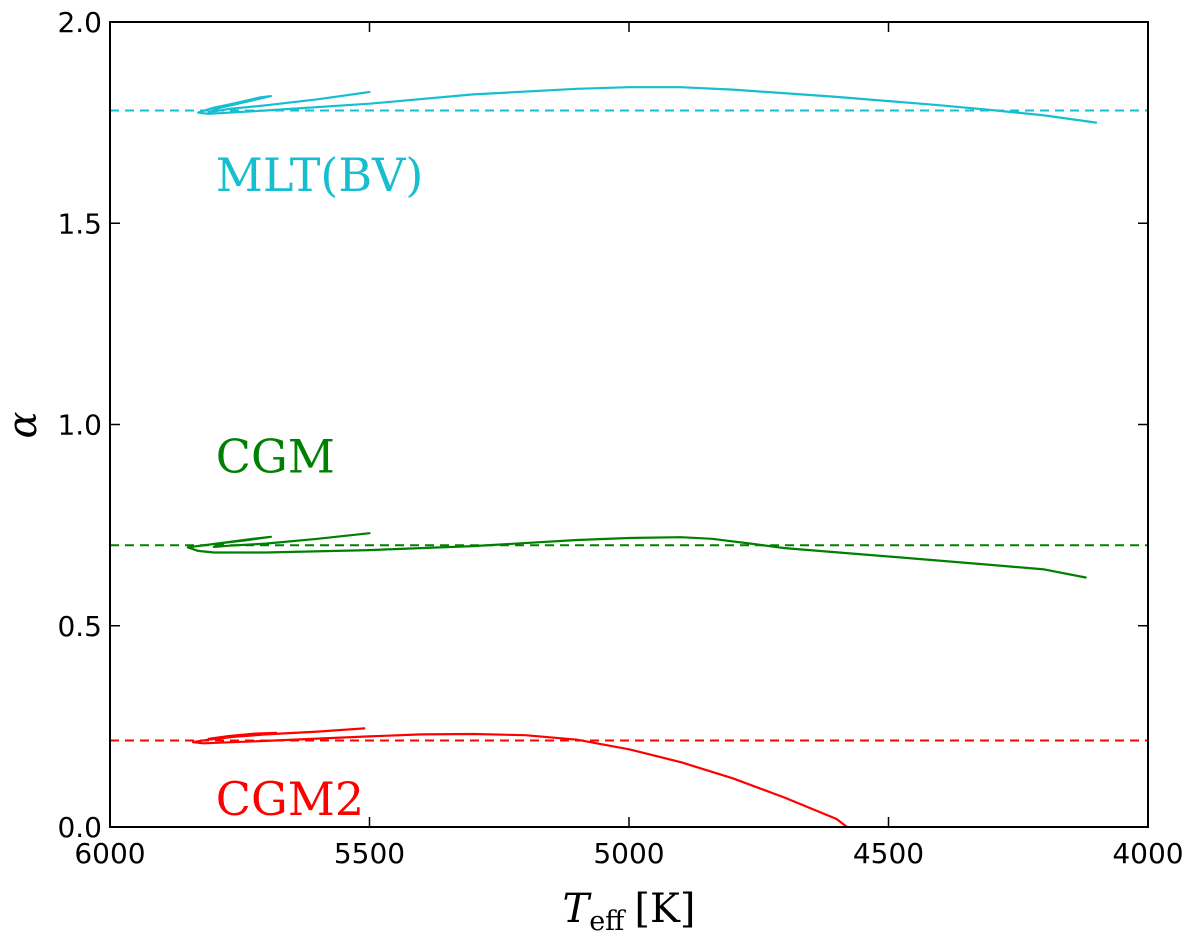  I want to click on series-line-cgm2, so click(520, 778).